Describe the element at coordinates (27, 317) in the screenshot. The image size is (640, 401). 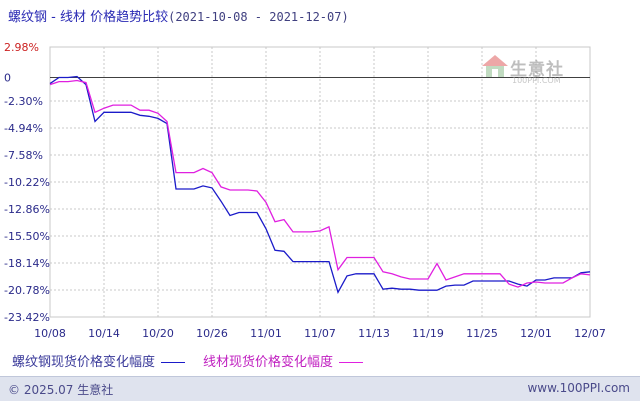
I see `y-tick-label: -23.42%` at that location.